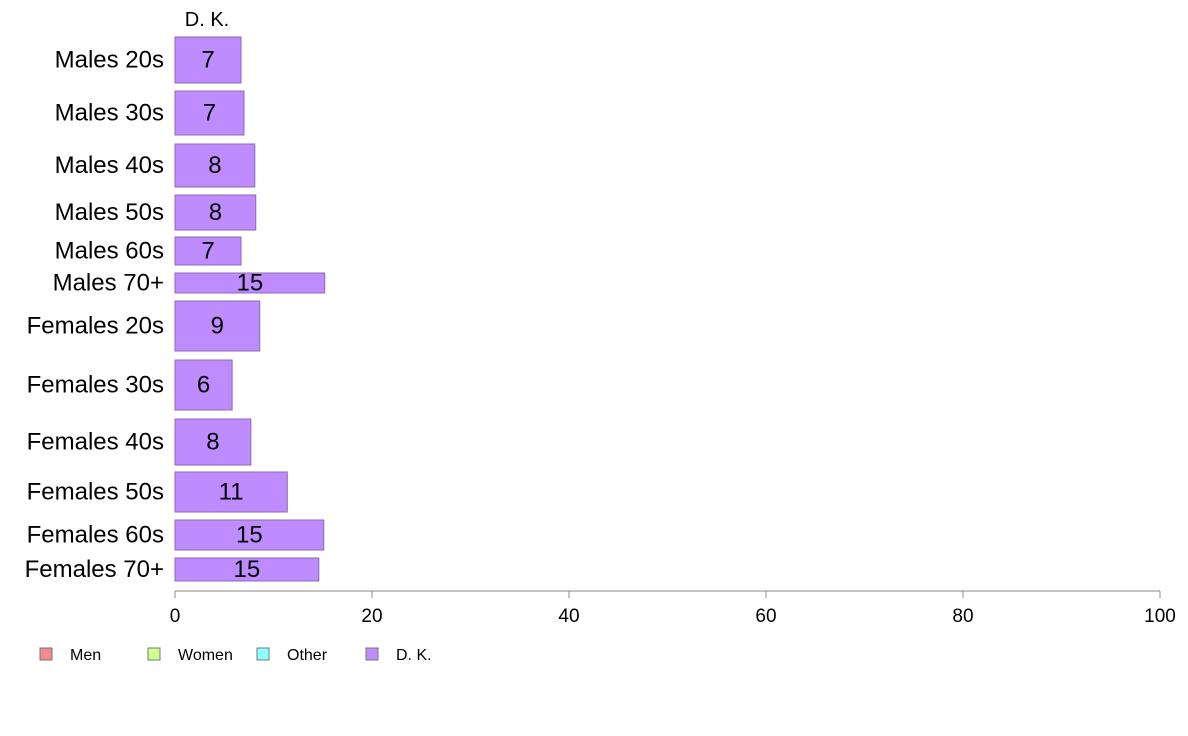 This screenshot has height=736, width=1188. I want to click on category-label: Females 70+, so click(94, 569).